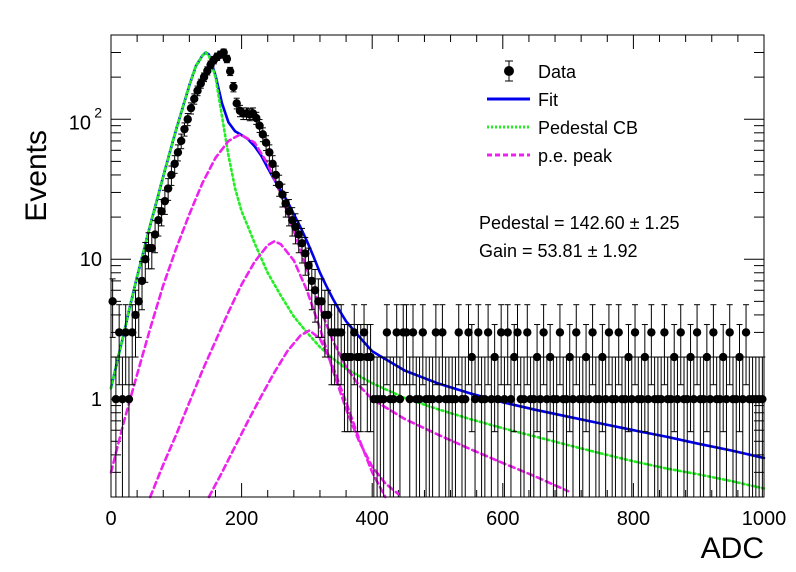 The width and height of the screenshot is (796, 572). I want to click on x-tick-label: 0, so click(110, 519).